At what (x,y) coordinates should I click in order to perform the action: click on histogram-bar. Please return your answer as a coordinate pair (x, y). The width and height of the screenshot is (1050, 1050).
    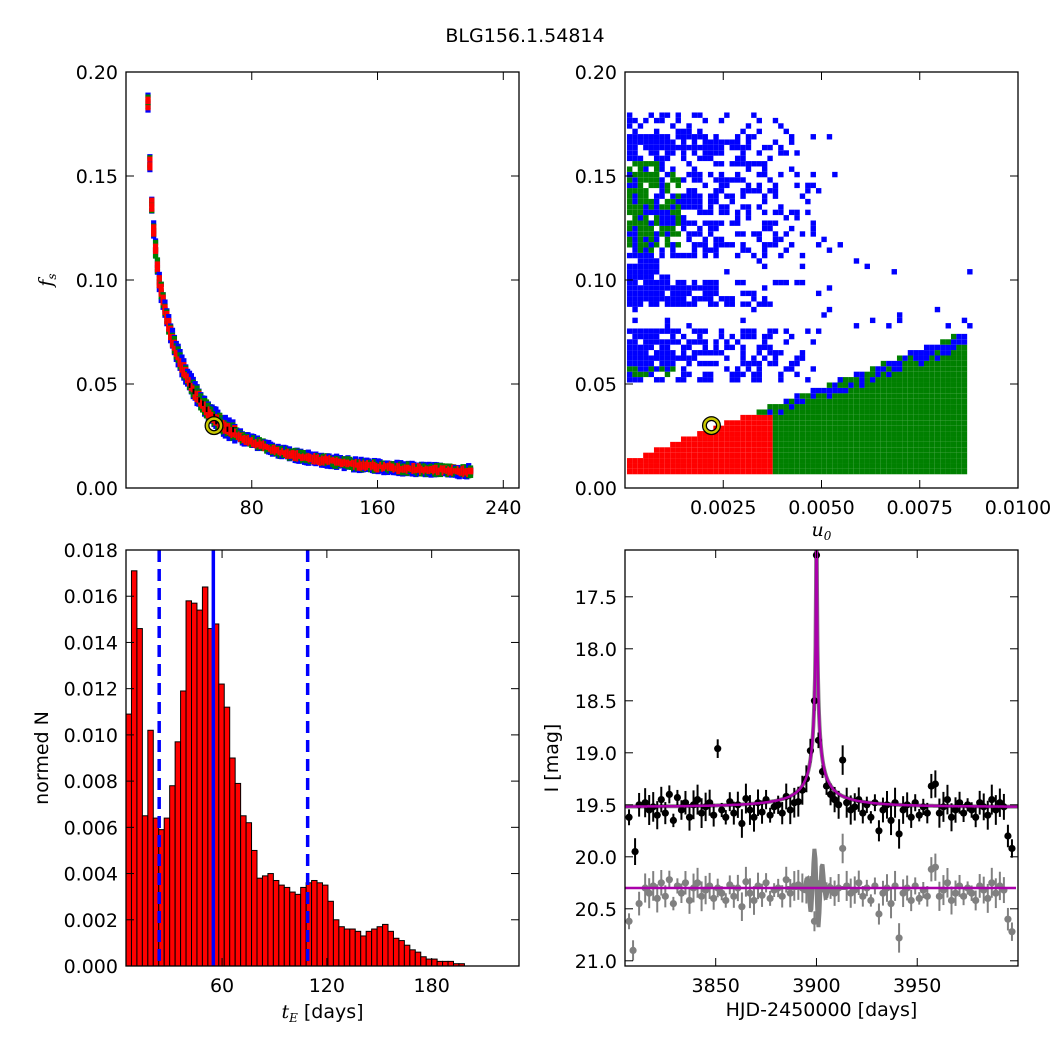
    Looking at the image, I should click on (358, 948).